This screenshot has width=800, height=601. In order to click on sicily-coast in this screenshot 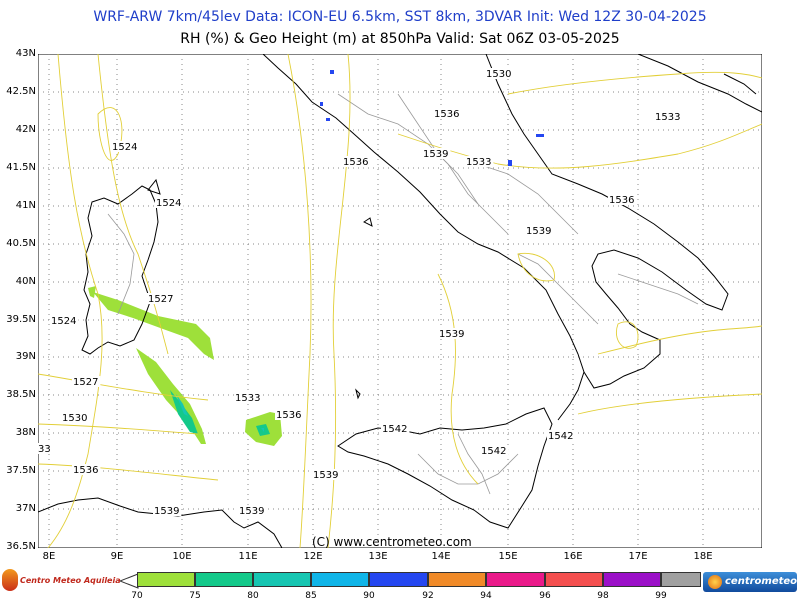, I will do `click(445, 468)`.